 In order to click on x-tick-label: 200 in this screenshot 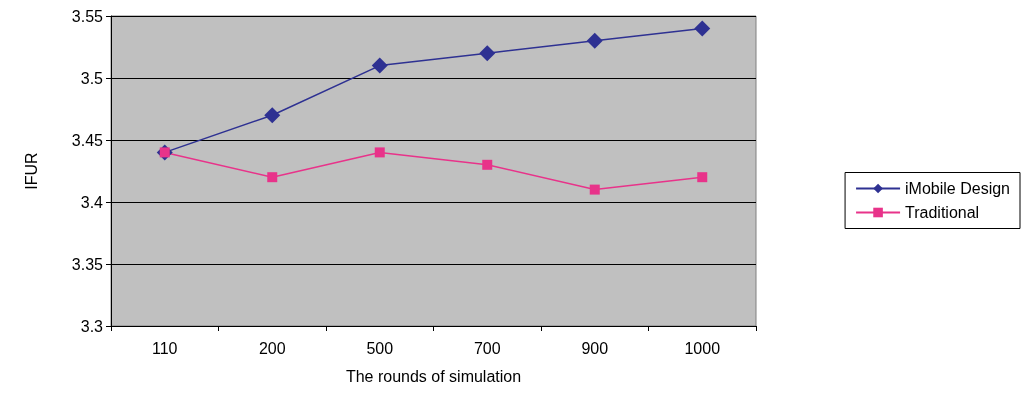, I will do `click(272, 348)`.